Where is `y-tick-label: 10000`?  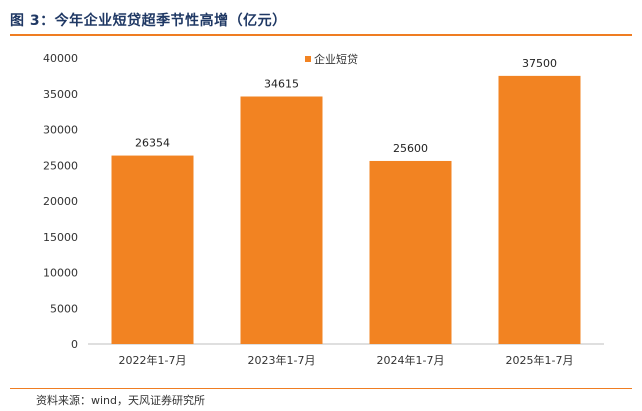
y-tick-label: 10000 is located at coordinates (60, 273).